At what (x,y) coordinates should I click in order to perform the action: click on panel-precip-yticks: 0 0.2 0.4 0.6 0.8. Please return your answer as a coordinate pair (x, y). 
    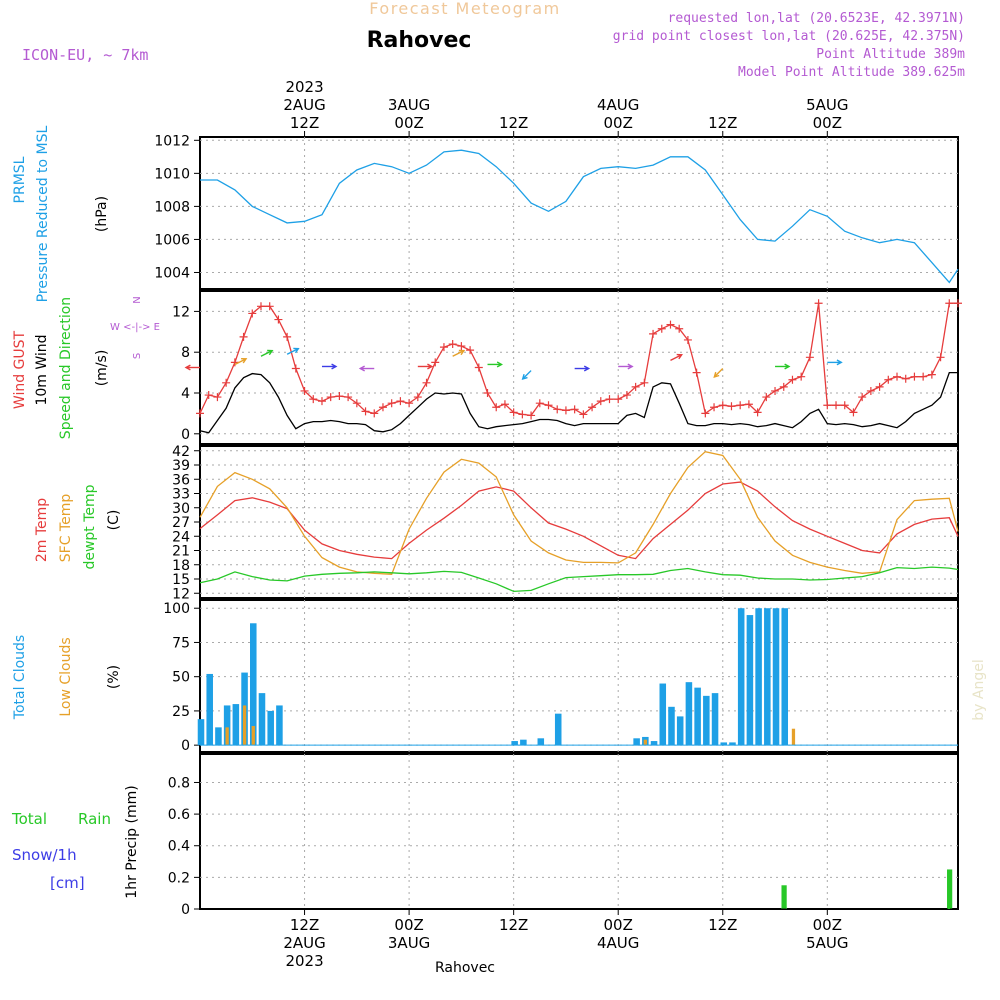
    Looking at the image, I should click on (184, 846).